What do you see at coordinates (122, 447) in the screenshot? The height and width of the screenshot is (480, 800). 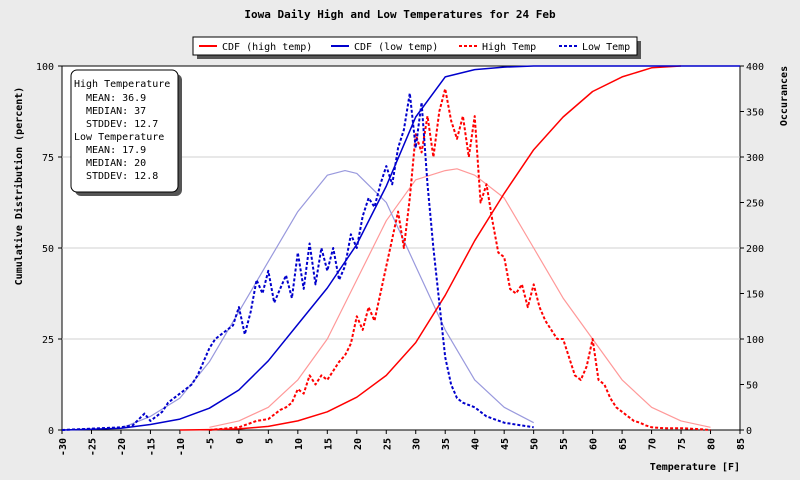 I see `x-tick-label: -20` at bounding box center [122, 447].